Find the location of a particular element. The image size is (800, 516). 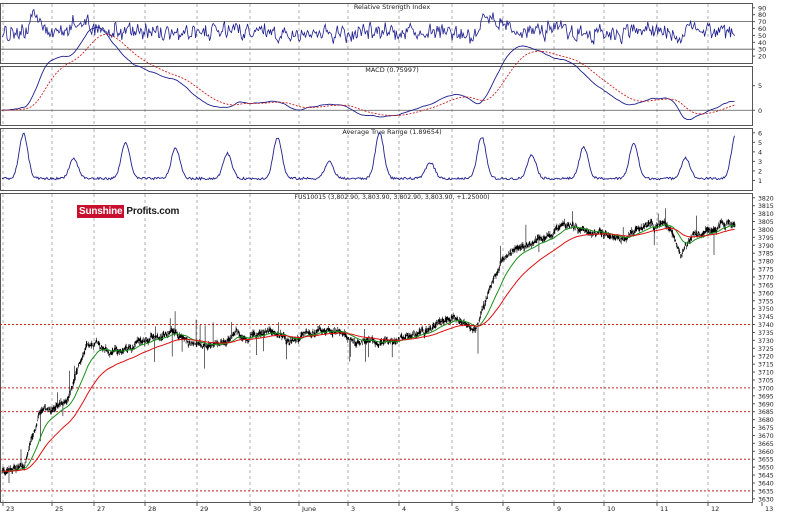

brand-logo-part-a: Sunshine is located at coordinates (101, 211).